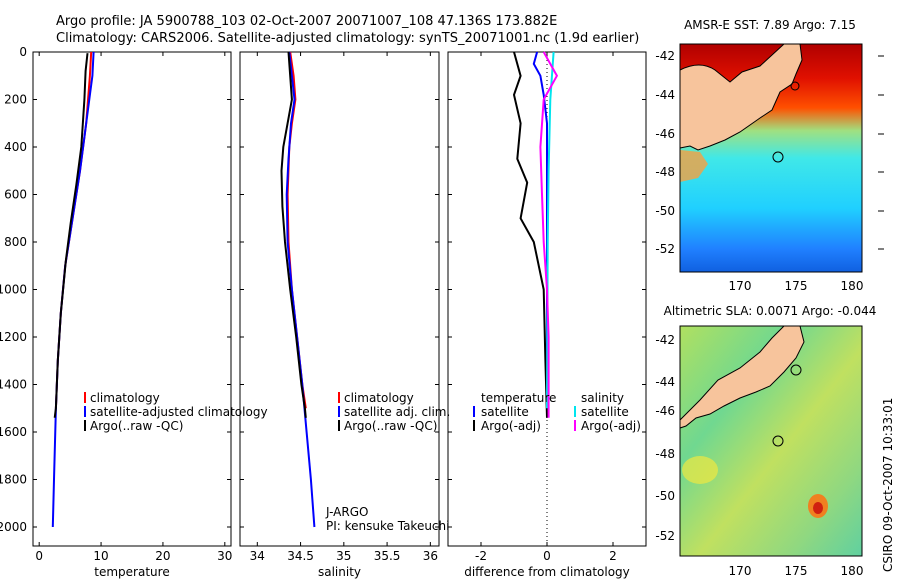  What do you see at coordinates (131, 572) in the screenshot?
I see `x-axis-label: temperature` at bounding box center [131, 572].